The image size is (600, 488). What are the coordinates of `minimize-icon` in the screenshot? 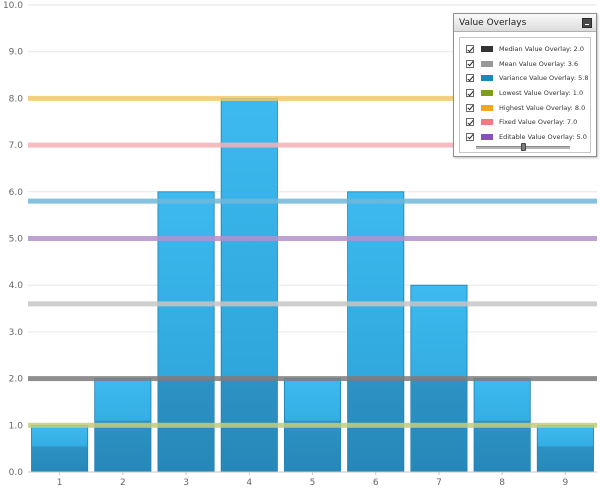 It's located at (587, 22).